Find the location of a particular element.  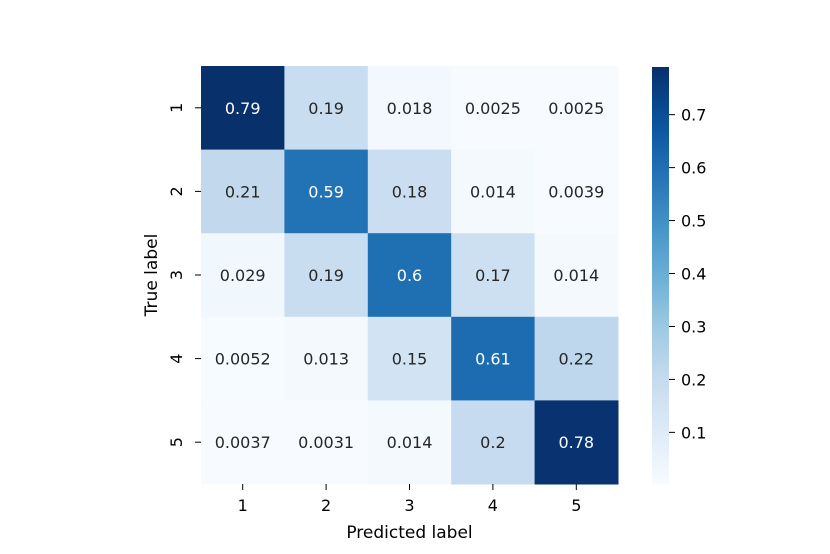

colorbar is located at coordinates (660, 275).